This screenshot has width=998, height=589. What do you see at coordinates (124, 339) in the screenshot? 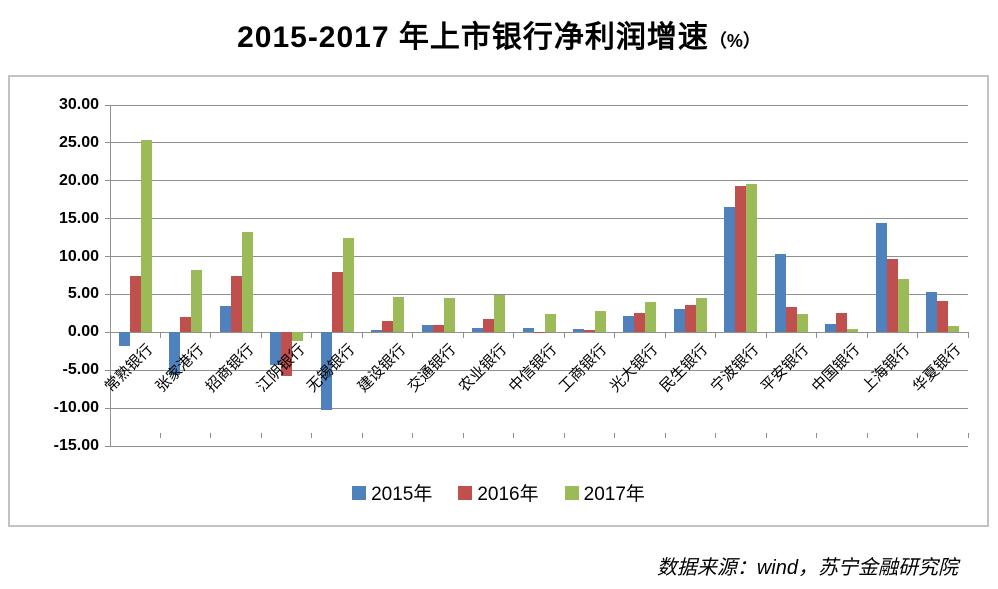
I see `bar-s0-c0` at bounding box center [124, 339].